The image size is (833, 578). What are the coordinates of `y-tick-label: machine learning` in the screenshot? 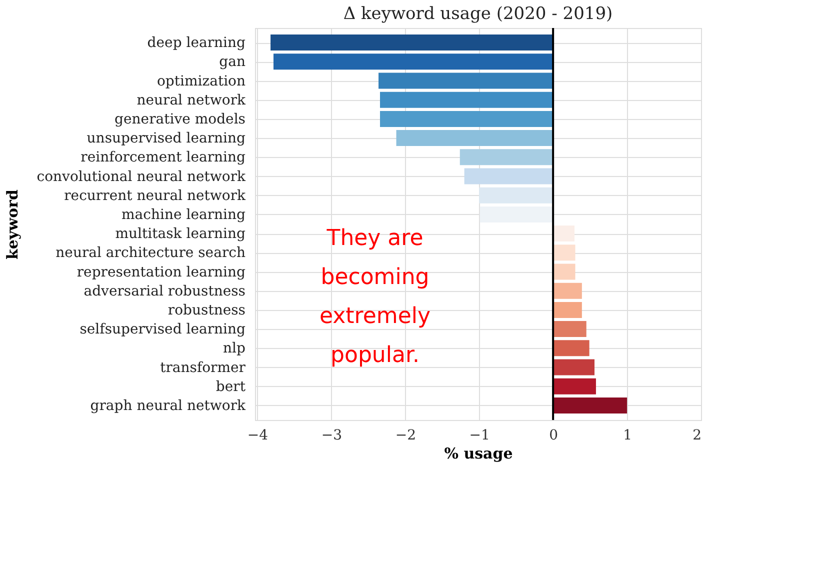 It's located at (184, 214).